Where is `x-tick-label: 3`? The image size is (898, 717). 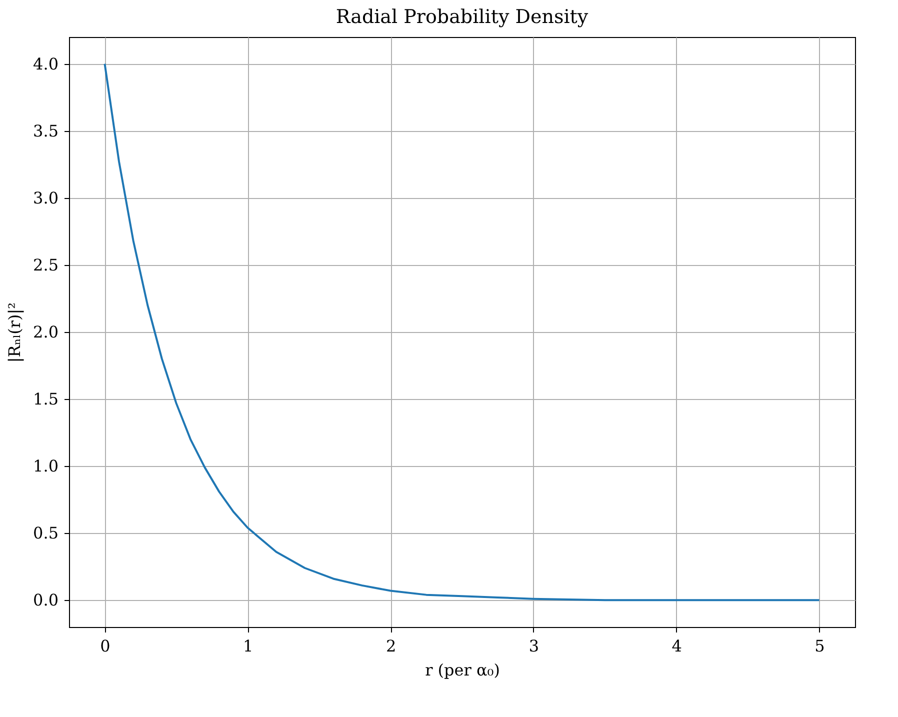 x-tick-label: 3 is located at coordinates (534, 646).